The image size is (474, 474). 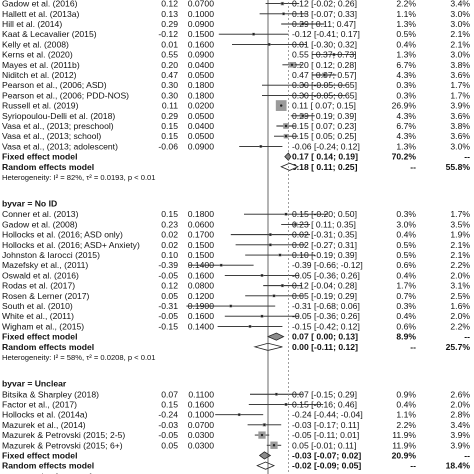 I want to click on study-label: Hollocks et al. (2014a), so click(x=45, y=415).